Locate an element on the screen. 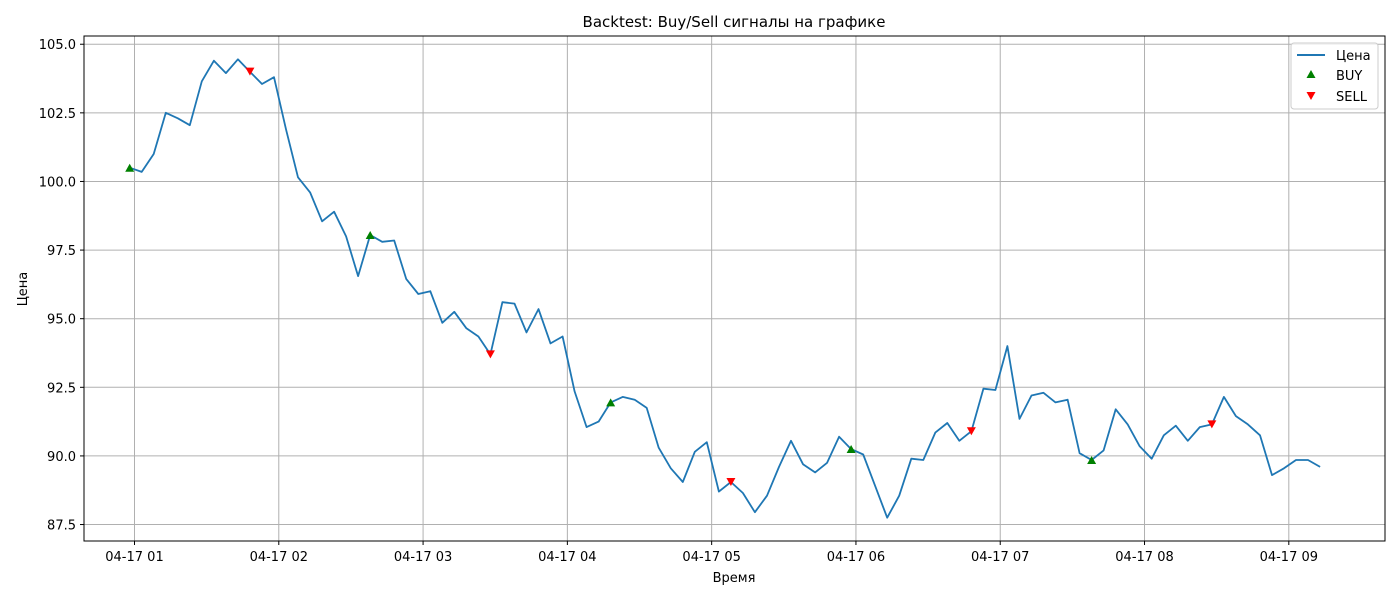 The image size is (1400, 604). y-tick-label: 102.5 is located at coordinates (57, 114).